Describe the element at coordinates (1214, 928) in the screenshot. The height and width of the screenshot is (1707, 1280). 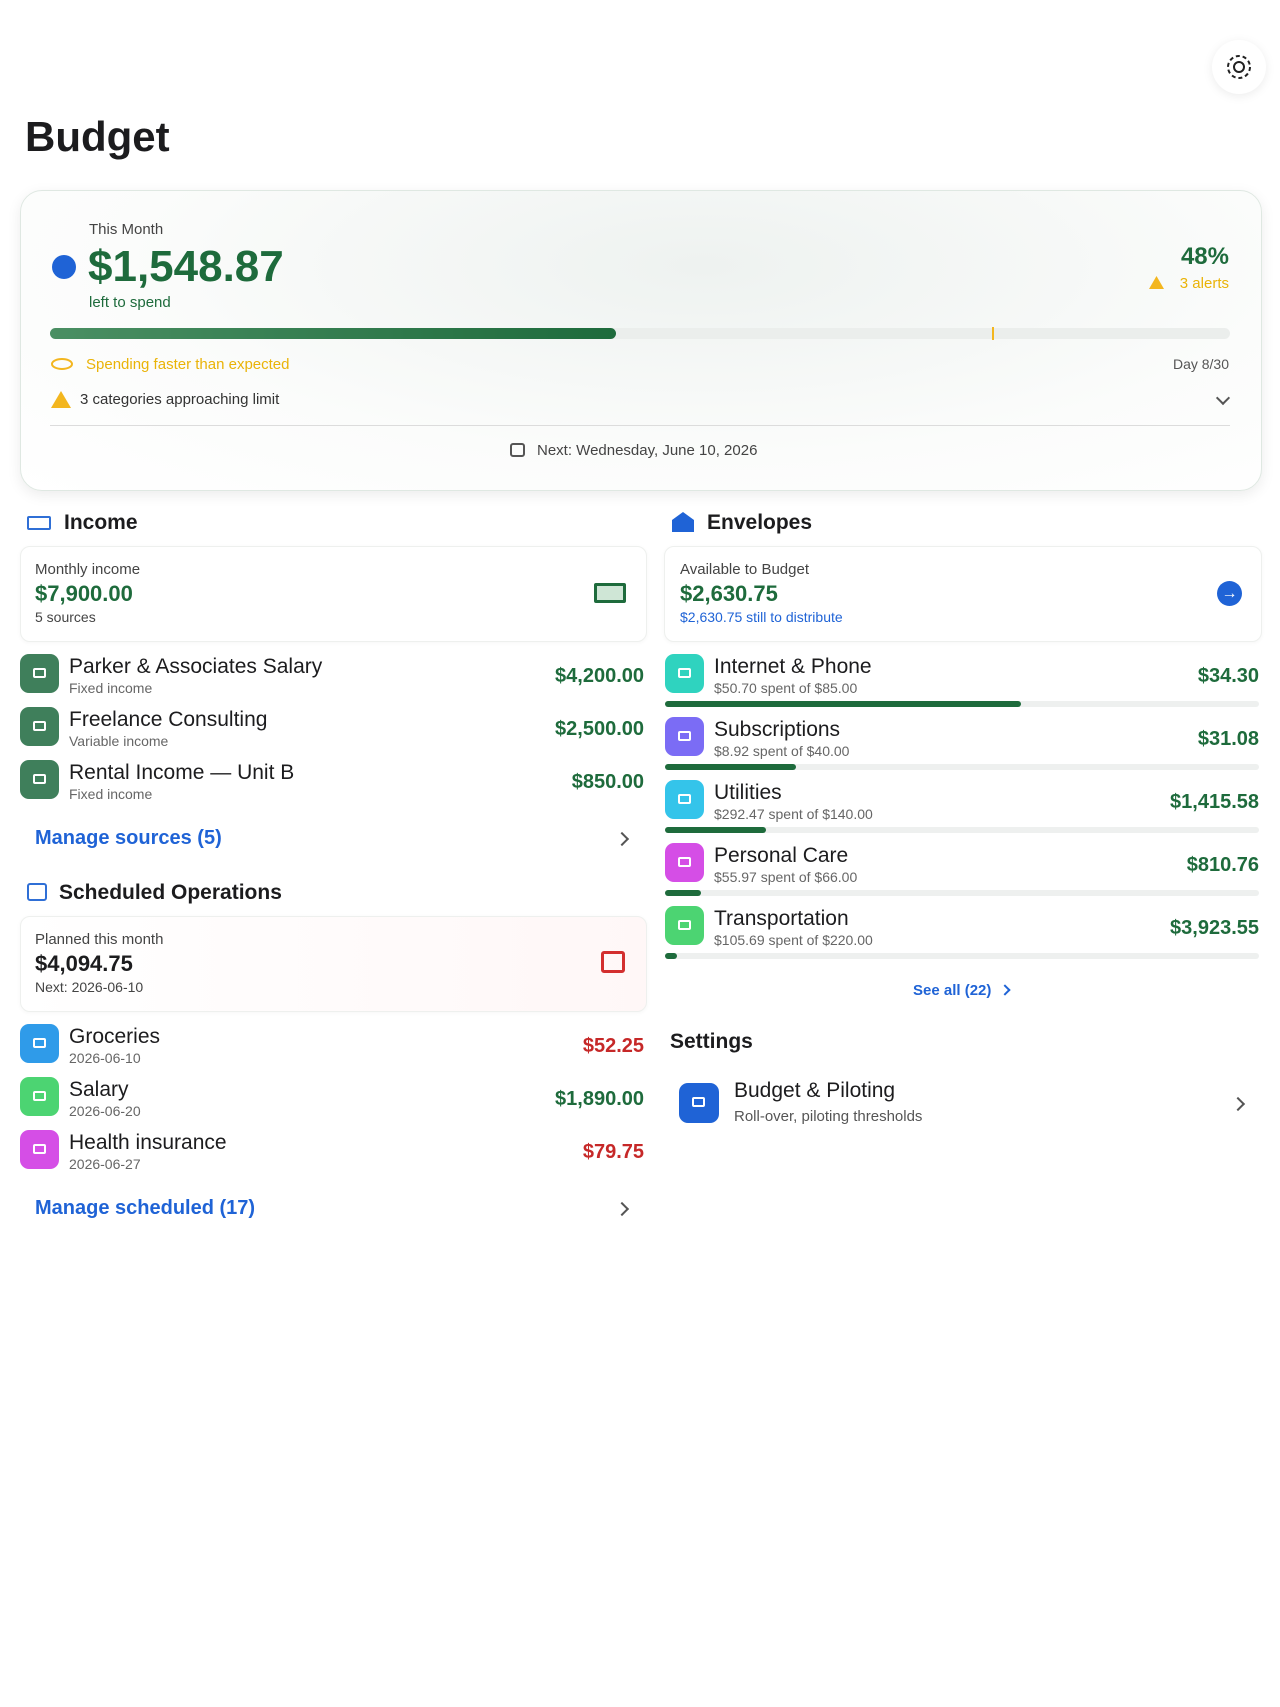
I see `item-amount: $3,923.55` at that location.